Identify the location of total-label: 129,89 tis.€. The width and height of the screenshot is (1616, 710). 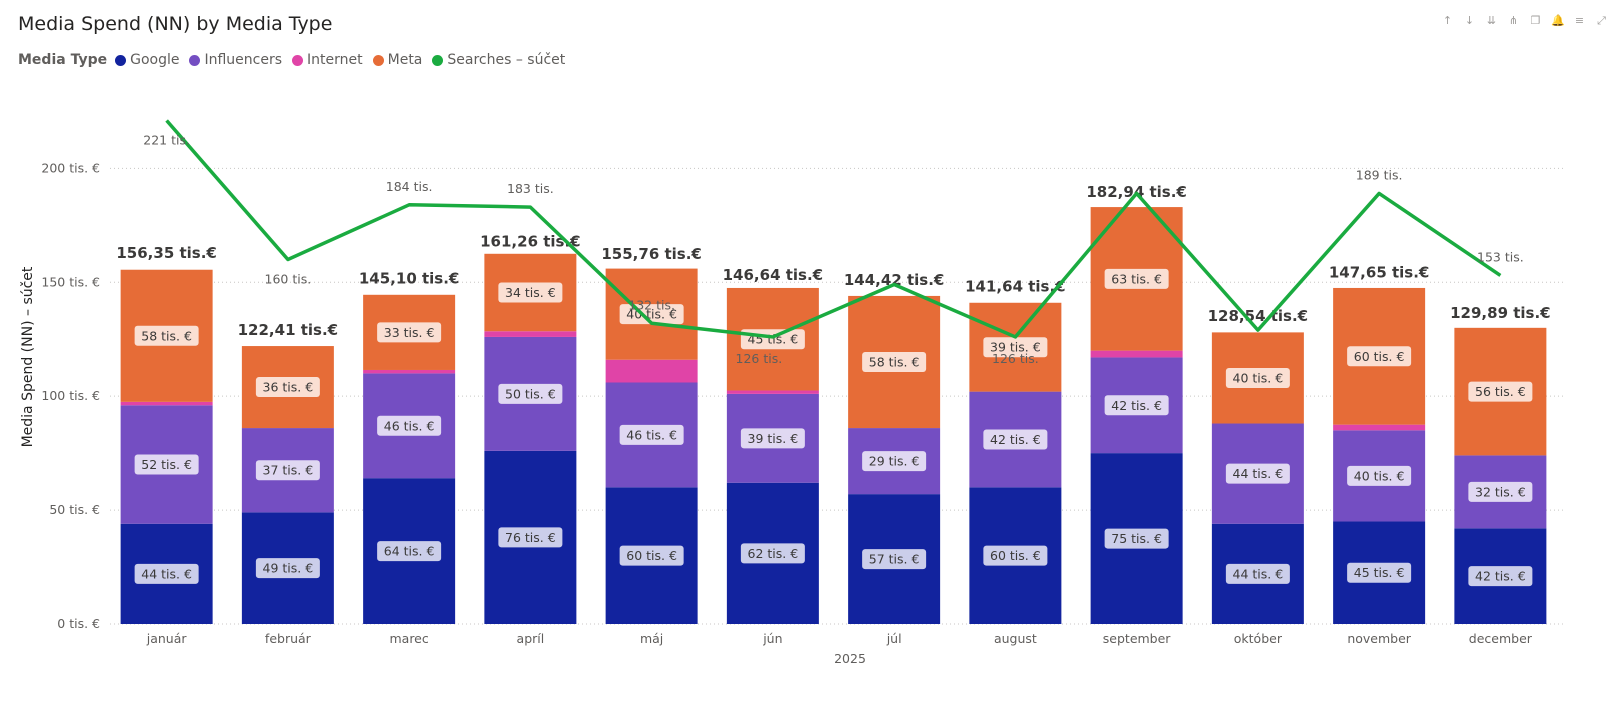
(1500, 313).